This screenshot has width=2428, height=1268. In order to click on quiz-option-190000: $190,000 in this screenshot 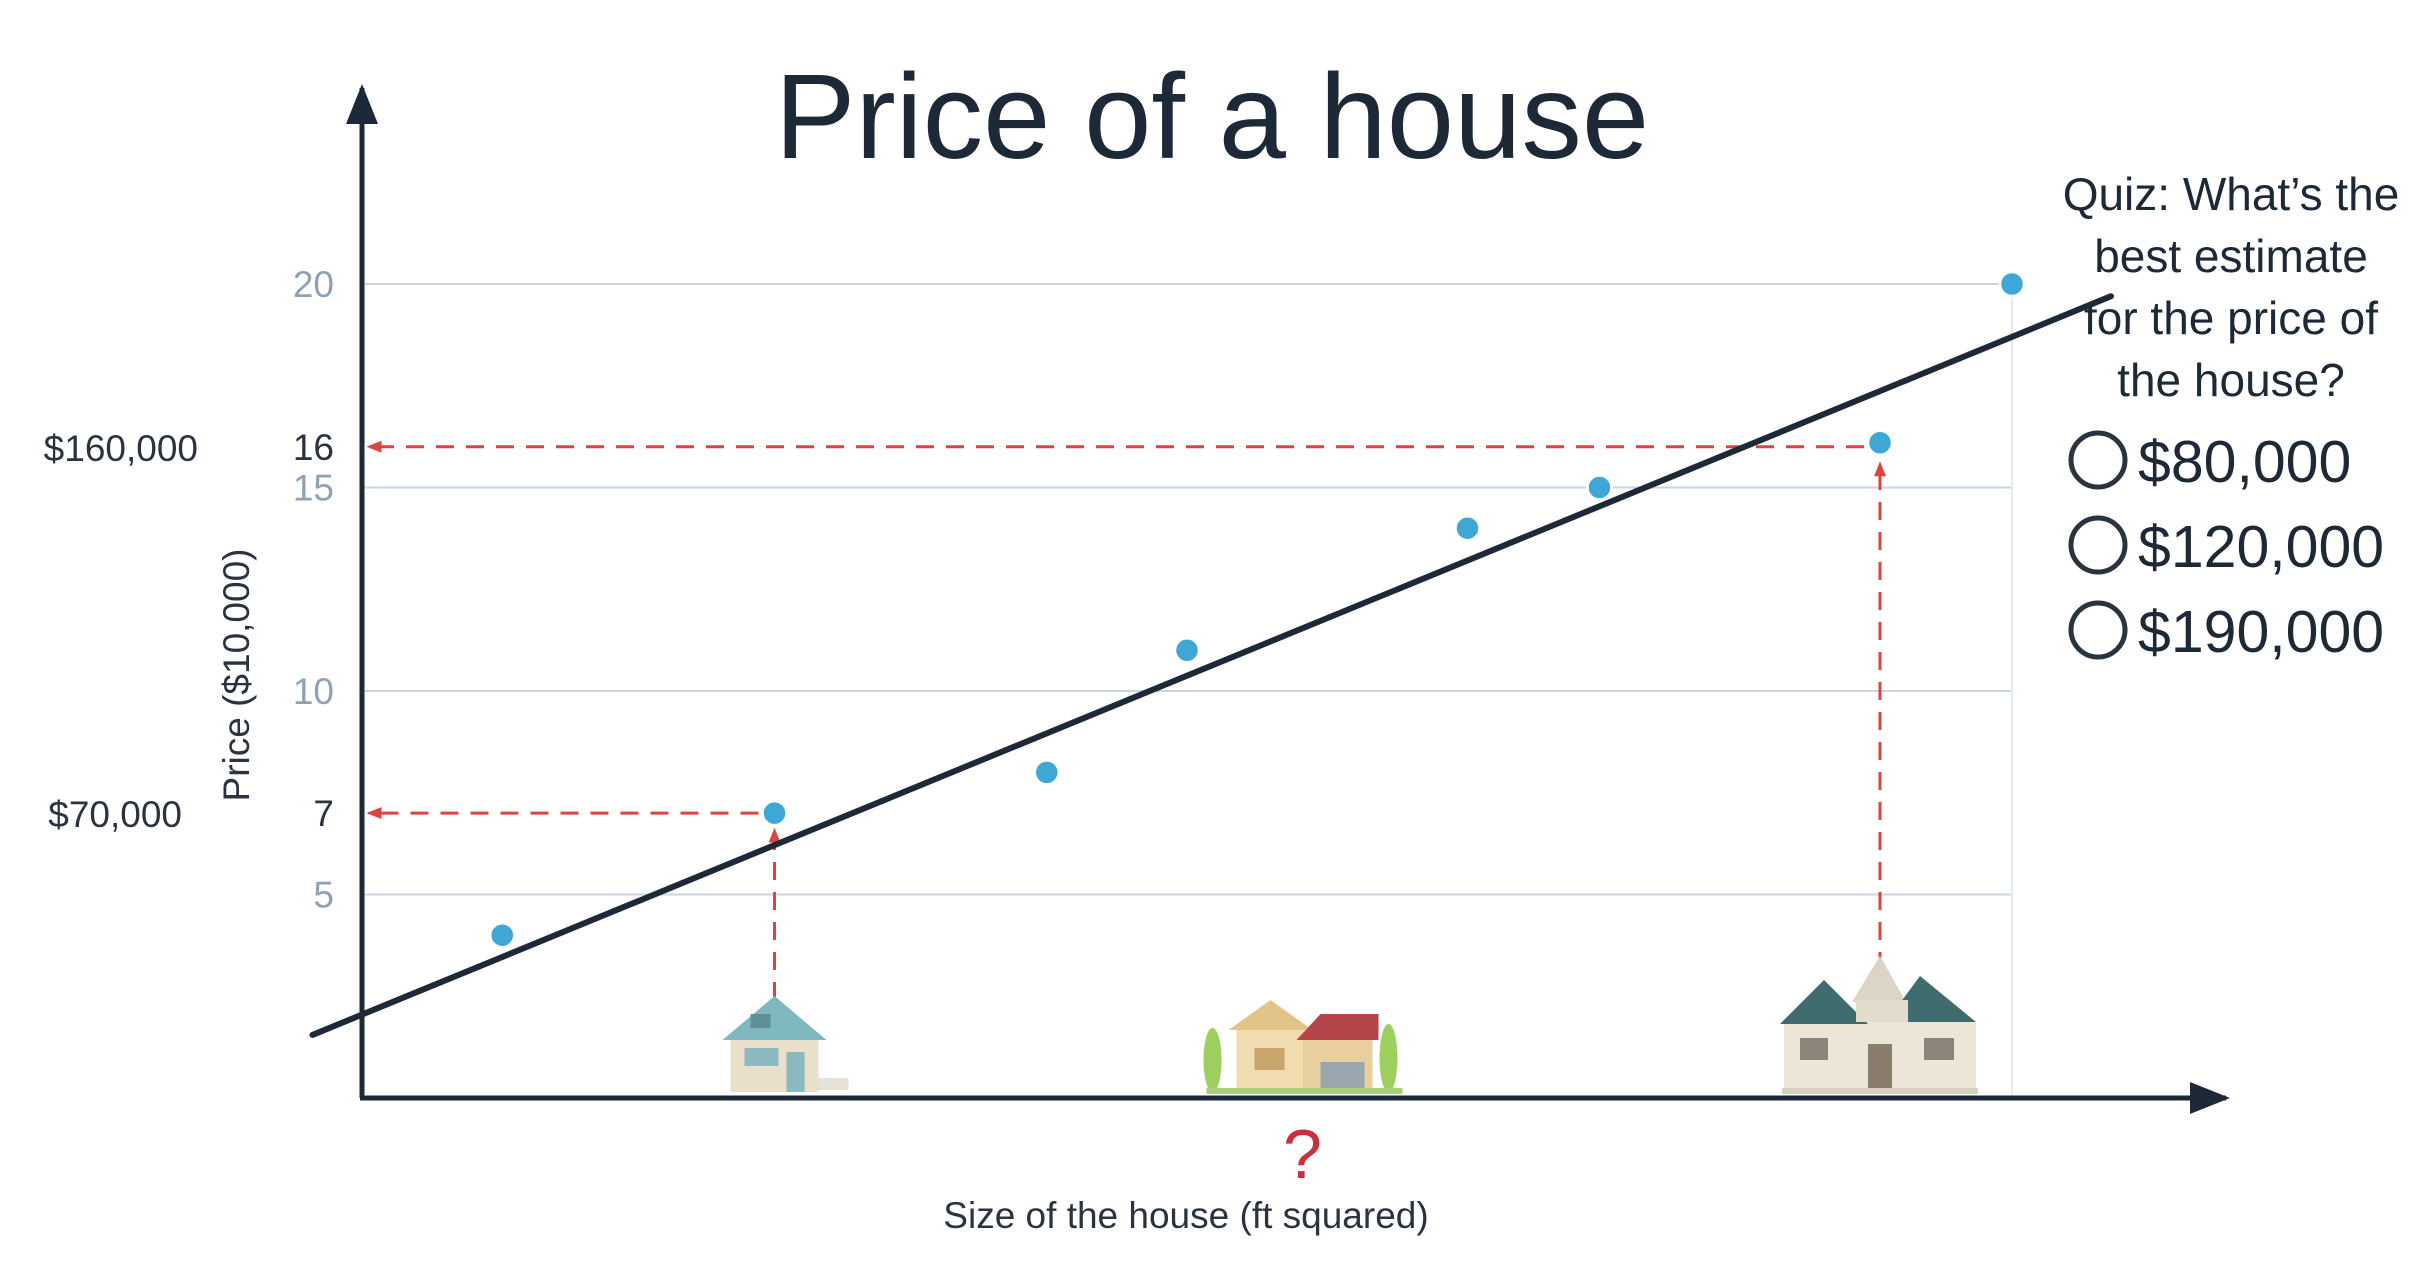, I will do `click(2226, 632)`.